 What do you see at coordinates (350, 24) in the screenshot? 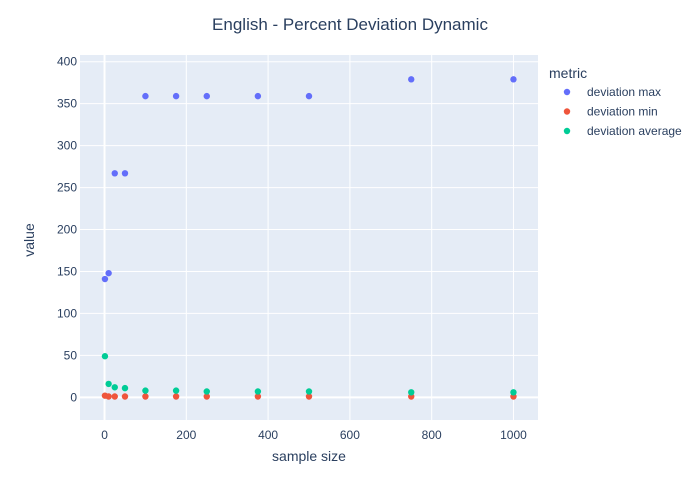
I see `chart-title: English - Percent Deviation Dynamic` at bounding box center [350, 24].